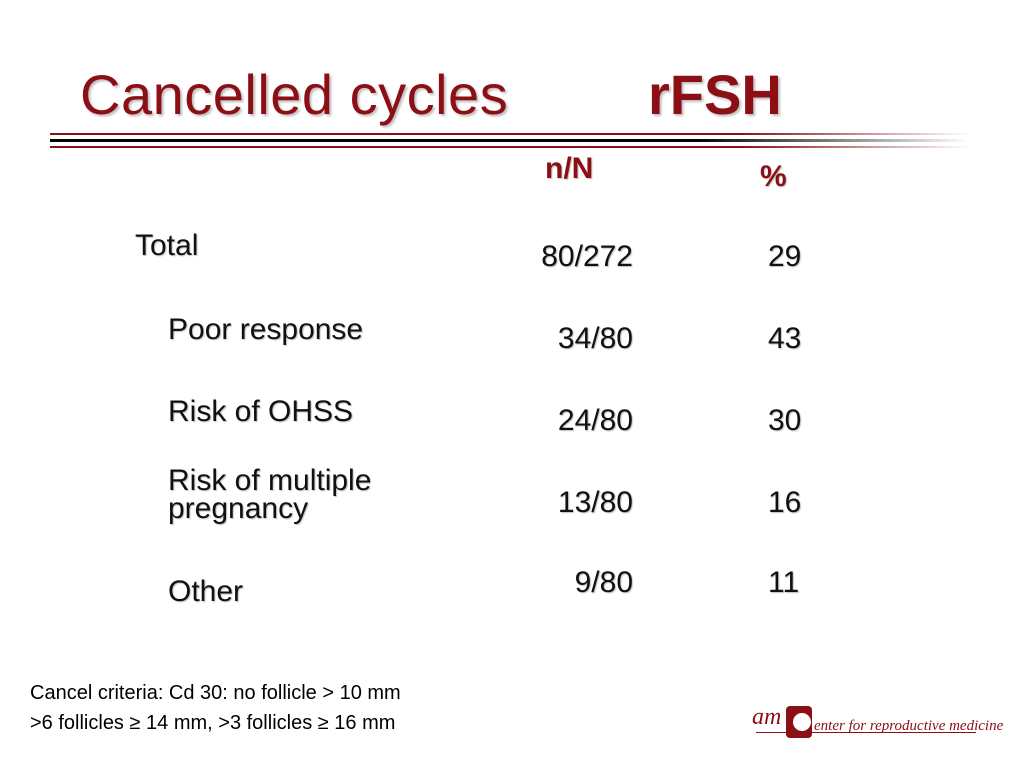  Describe the element at coordinates (784, 582) in the screenshot. I see `row-pct-other: 11` at that location.